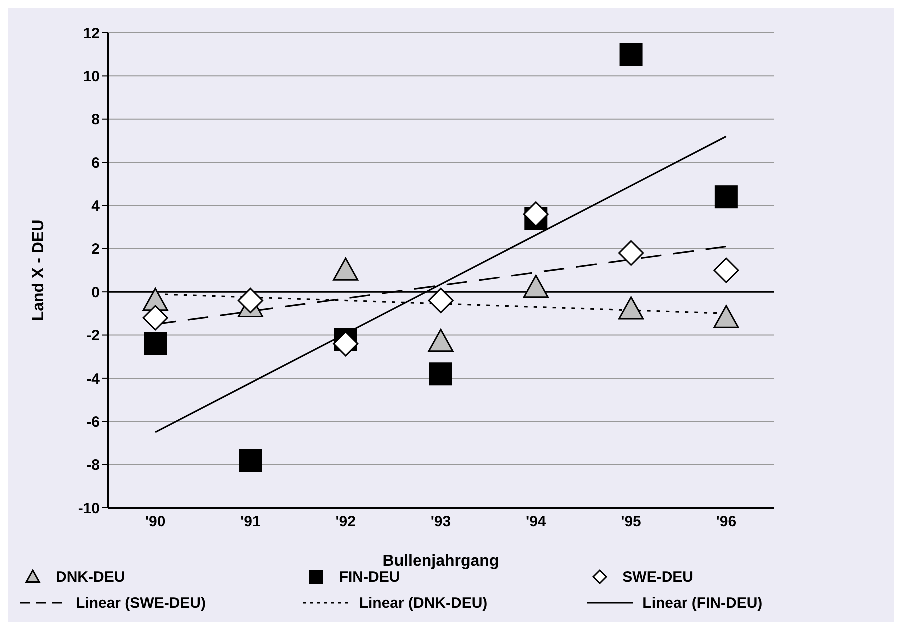  What do you see at coordinates (96, 120) in the screenshot?
I see `y-tick-label: 8` at bounding box center [96, 120].